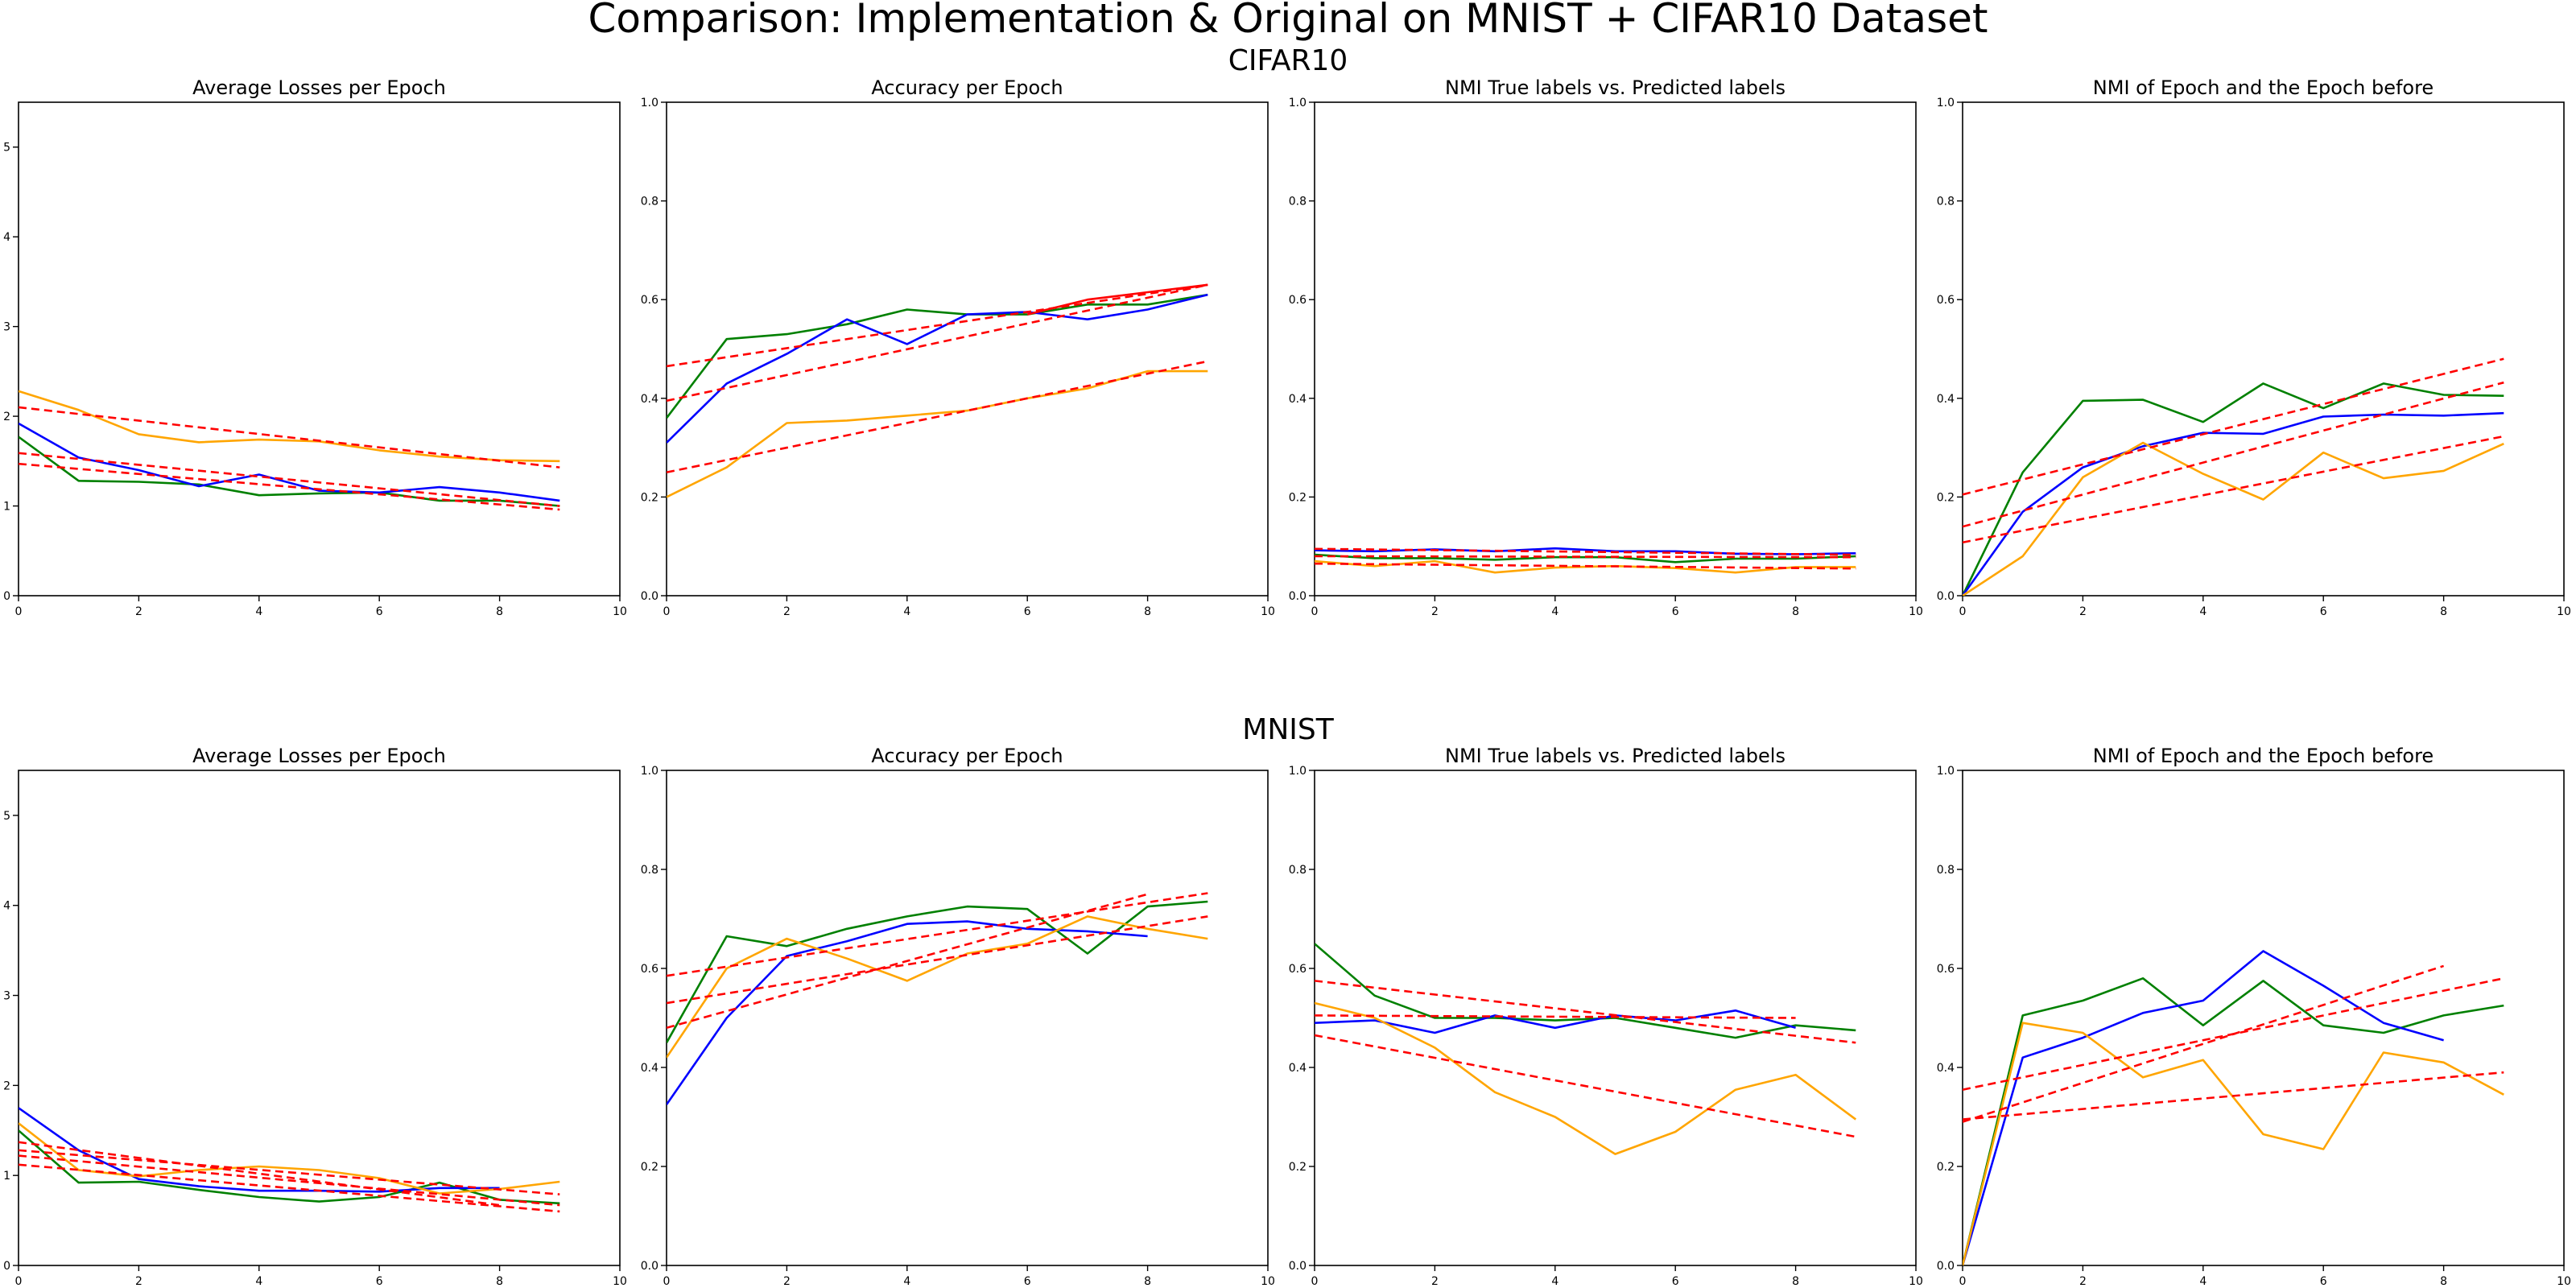 Image resolution: width=2576 pixels, height=1288 pixels. Describe the element at coordinates (1946, 1068) in the screenshot. I see `mnist-nmi-of-epoch-and-the-epoch-before-ytick-label: 0.4` at that location.